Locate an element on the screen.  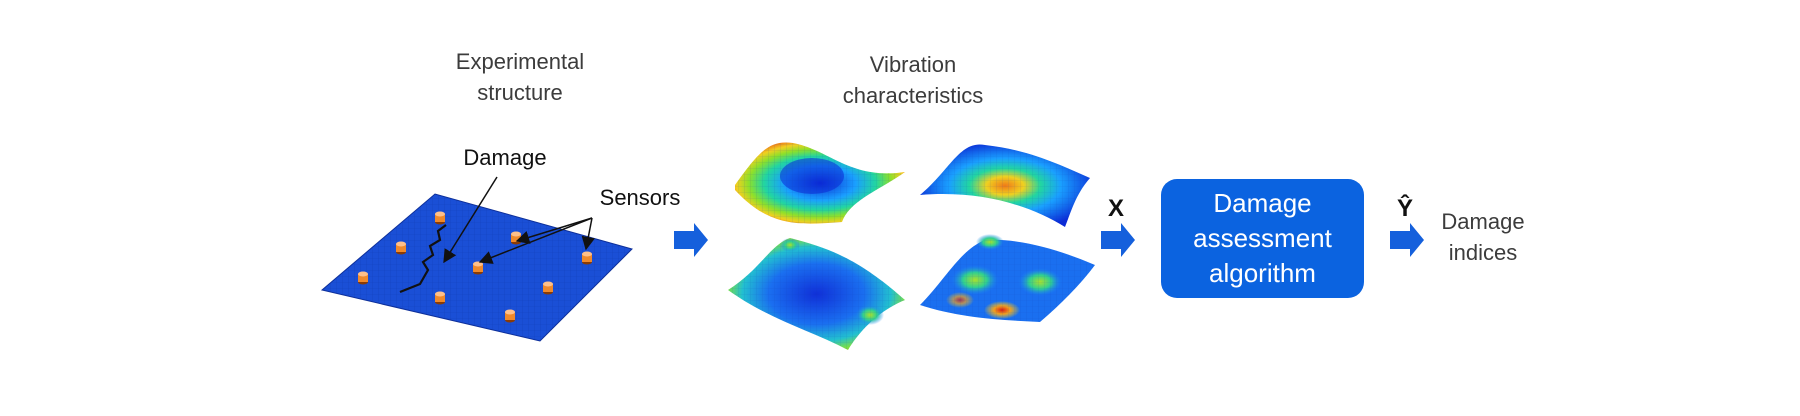
vibration-characteristics-label: Vibration characteristics is located at coordinates (913, 80).